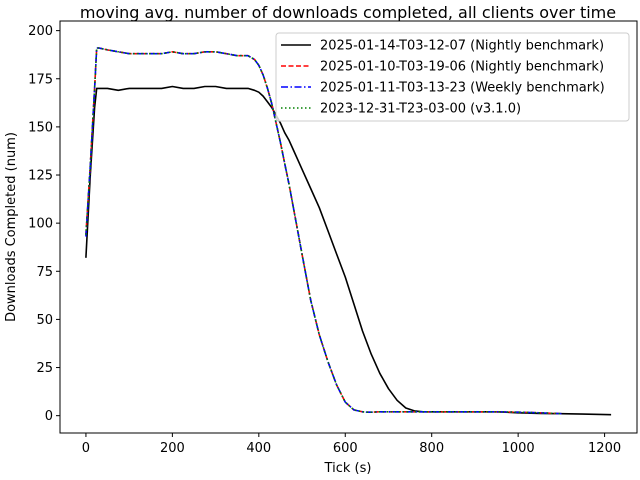 The image size is (640, 480). Describe the element at coordinates (420, 109) in the screenshot. I see `legend-label-4: 2023-12-31-T23-03-00 (v3.1.0)` at that location.